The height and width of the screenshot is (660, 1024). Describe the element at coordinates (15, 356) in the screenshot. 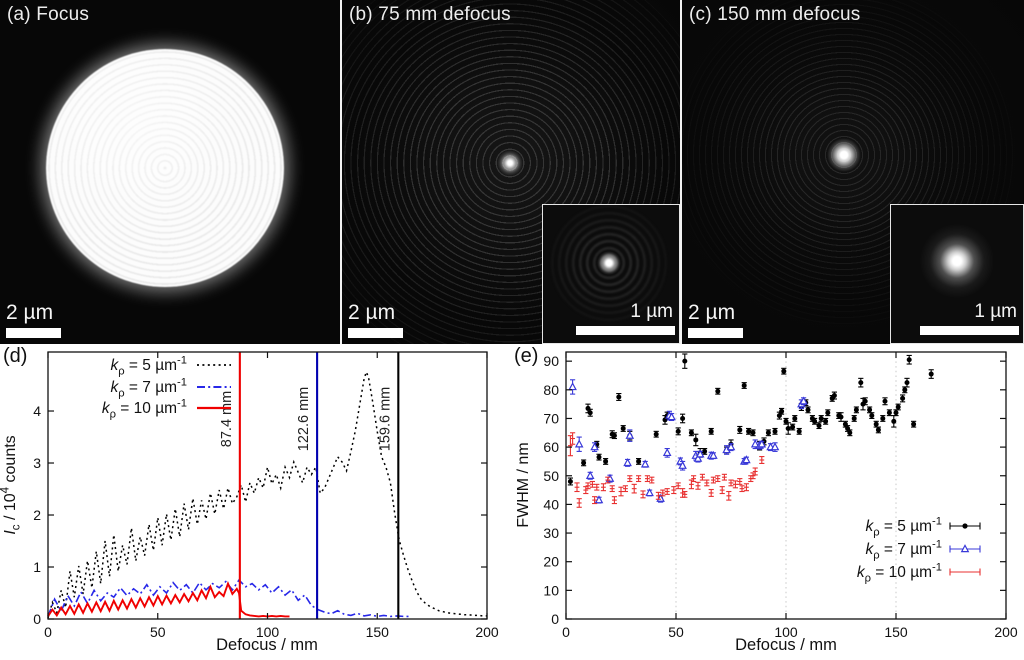

I see `panel-d-label: (d)` at that location.